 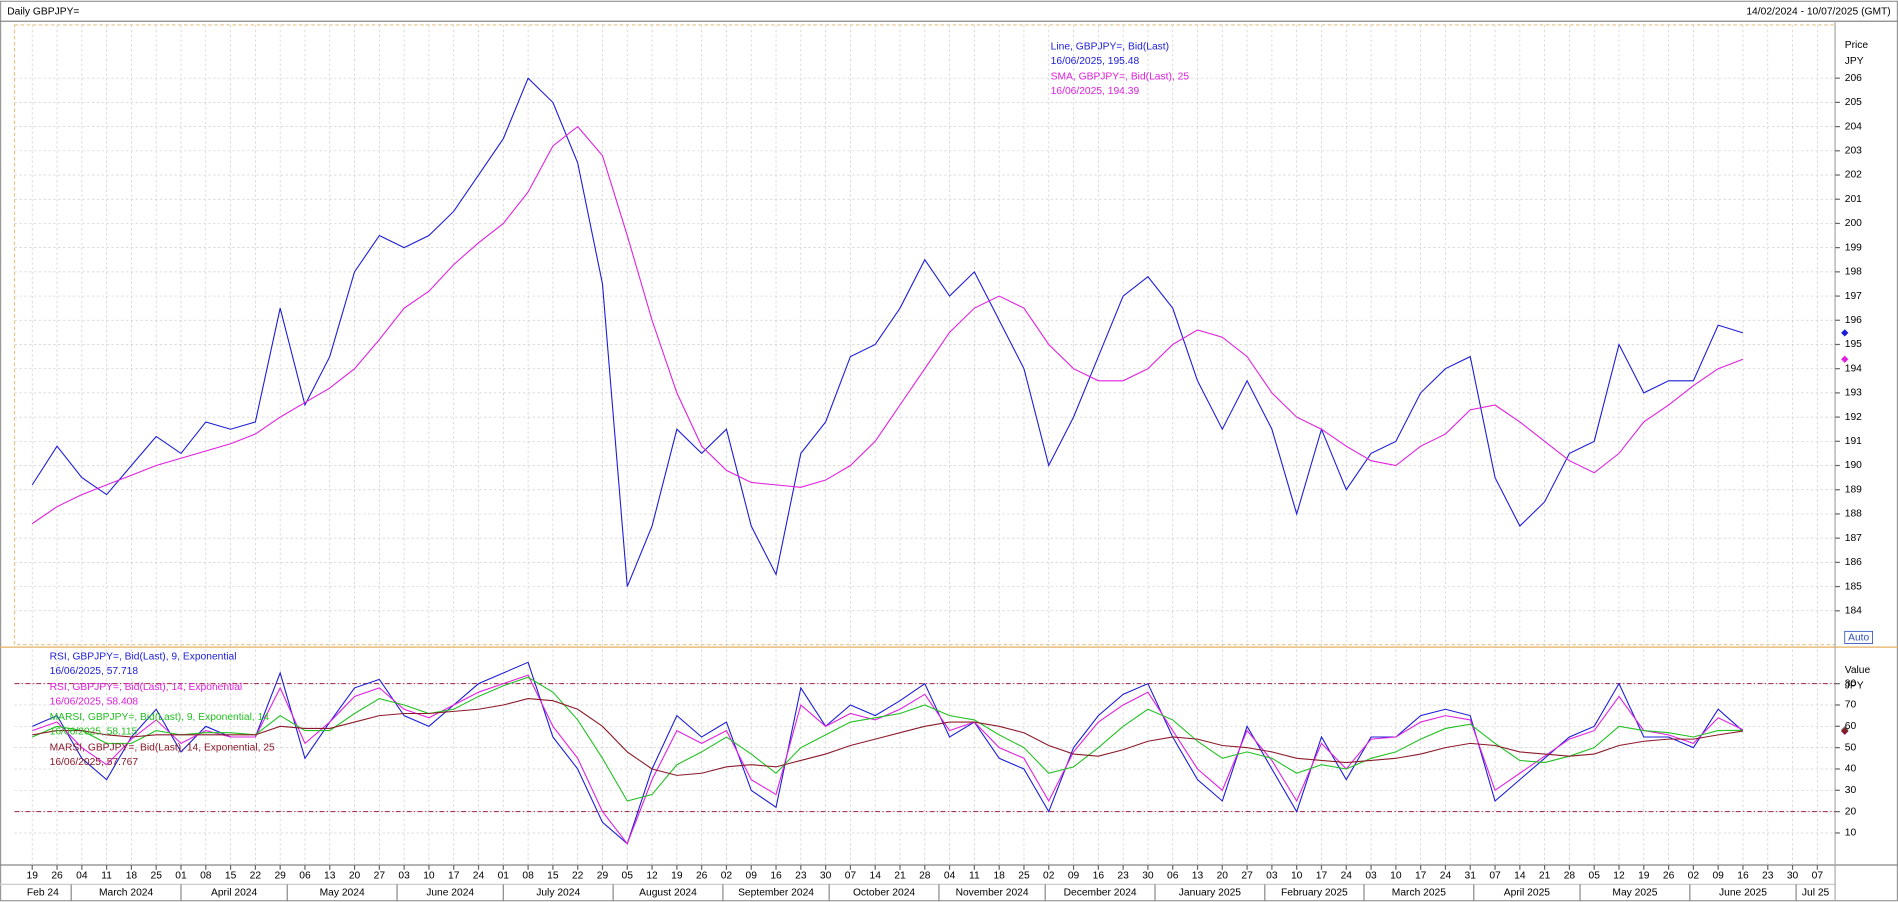 What do you see at coordinates (1851, 833) in the screenshot?
I see `y-tick-label: 10` at bounding box center [1851, 833].